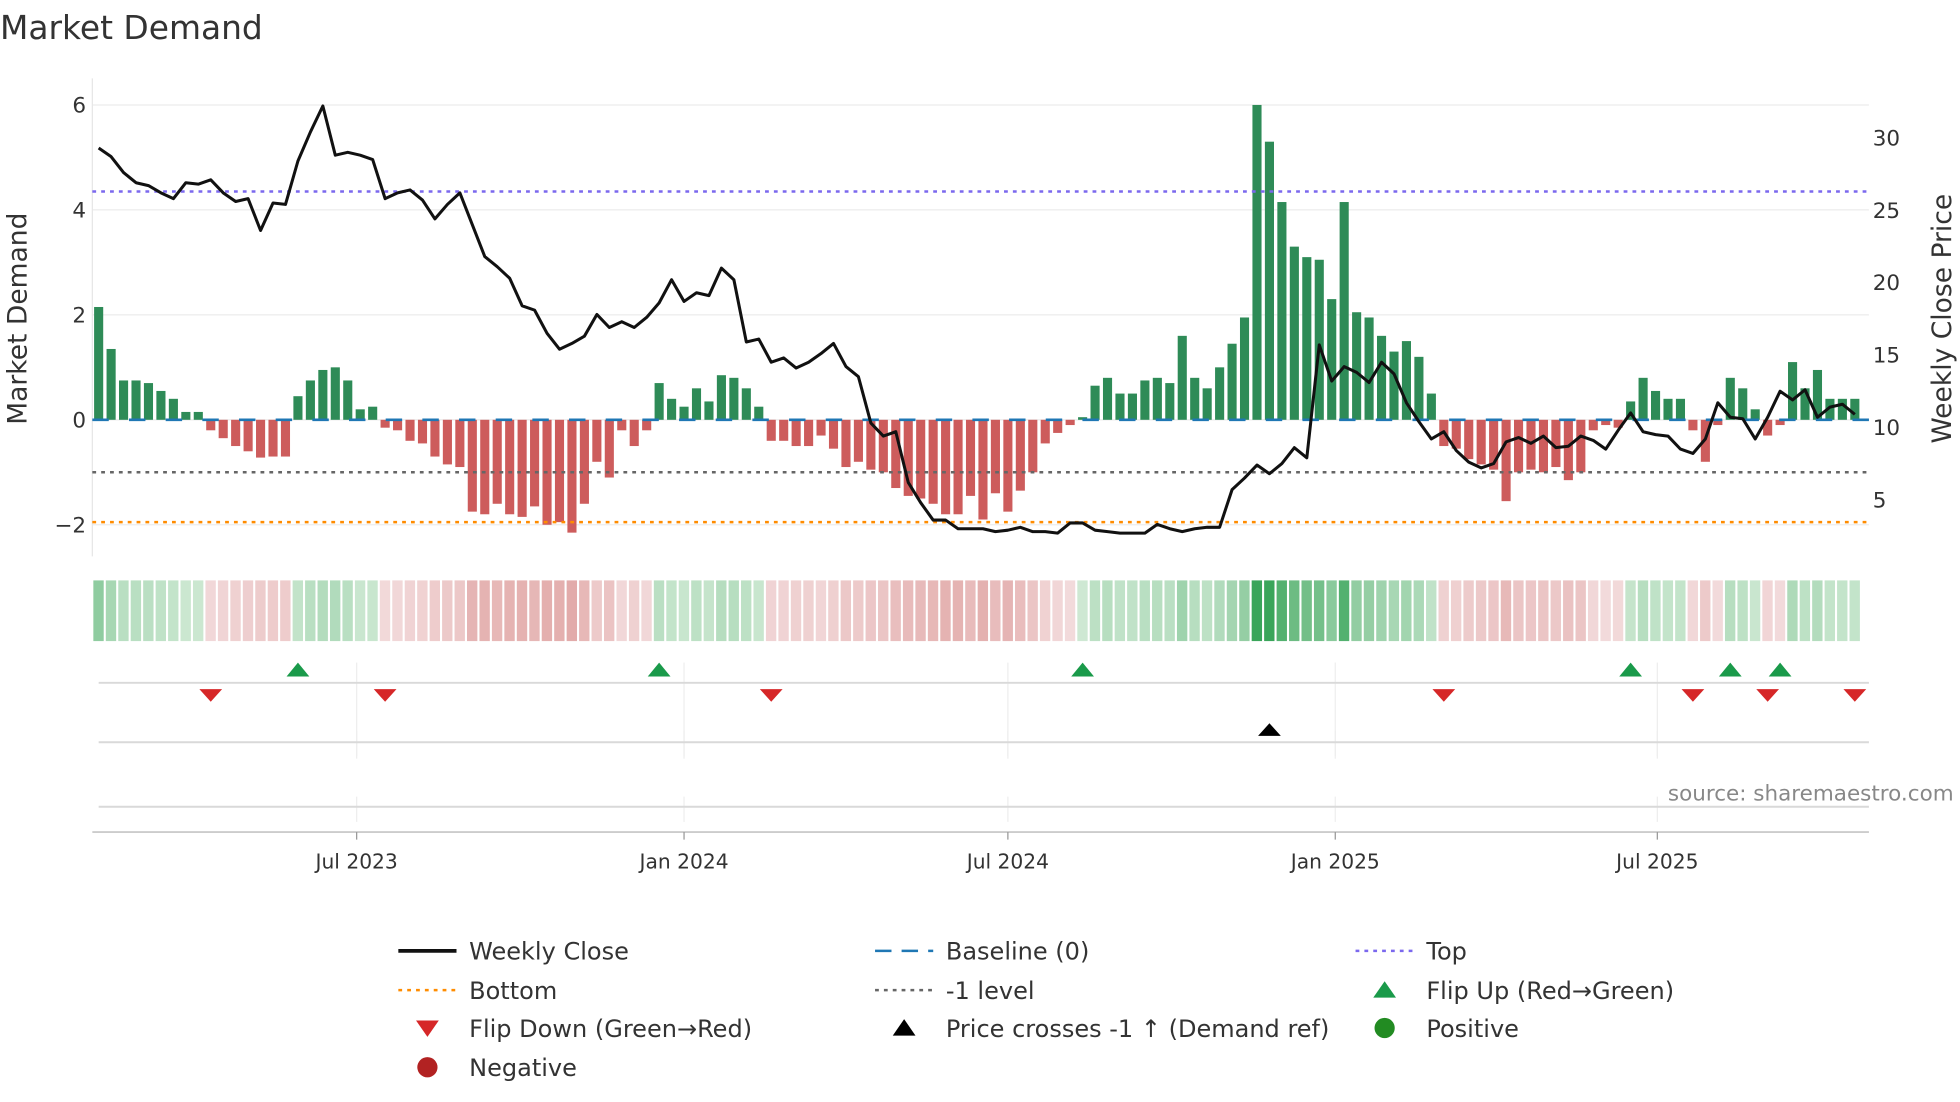  I want to click on x-tick-label: Jul 2024, so click(1007, 862).